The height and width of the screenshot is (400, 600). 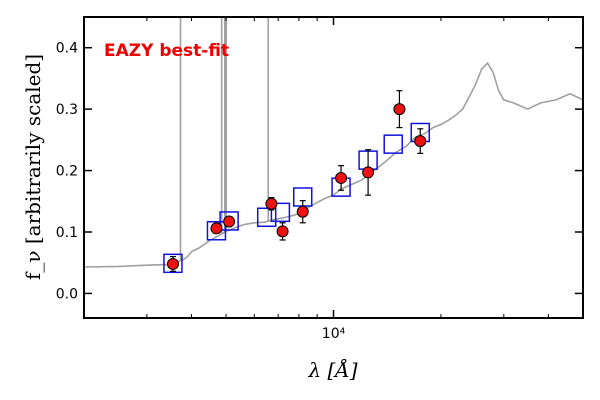 What do you see at coordinates (166, 51) in the screenshot?
I see `chart-annotation: EAZY best-fit` at bounding box center [166, 51].